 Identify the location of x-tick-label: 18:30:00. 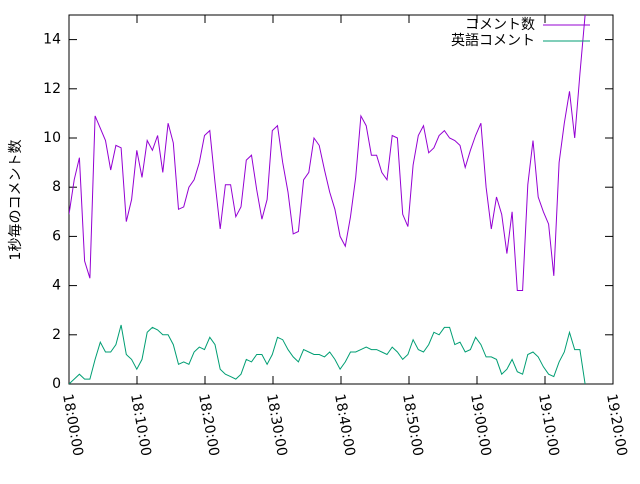
(276, 425).